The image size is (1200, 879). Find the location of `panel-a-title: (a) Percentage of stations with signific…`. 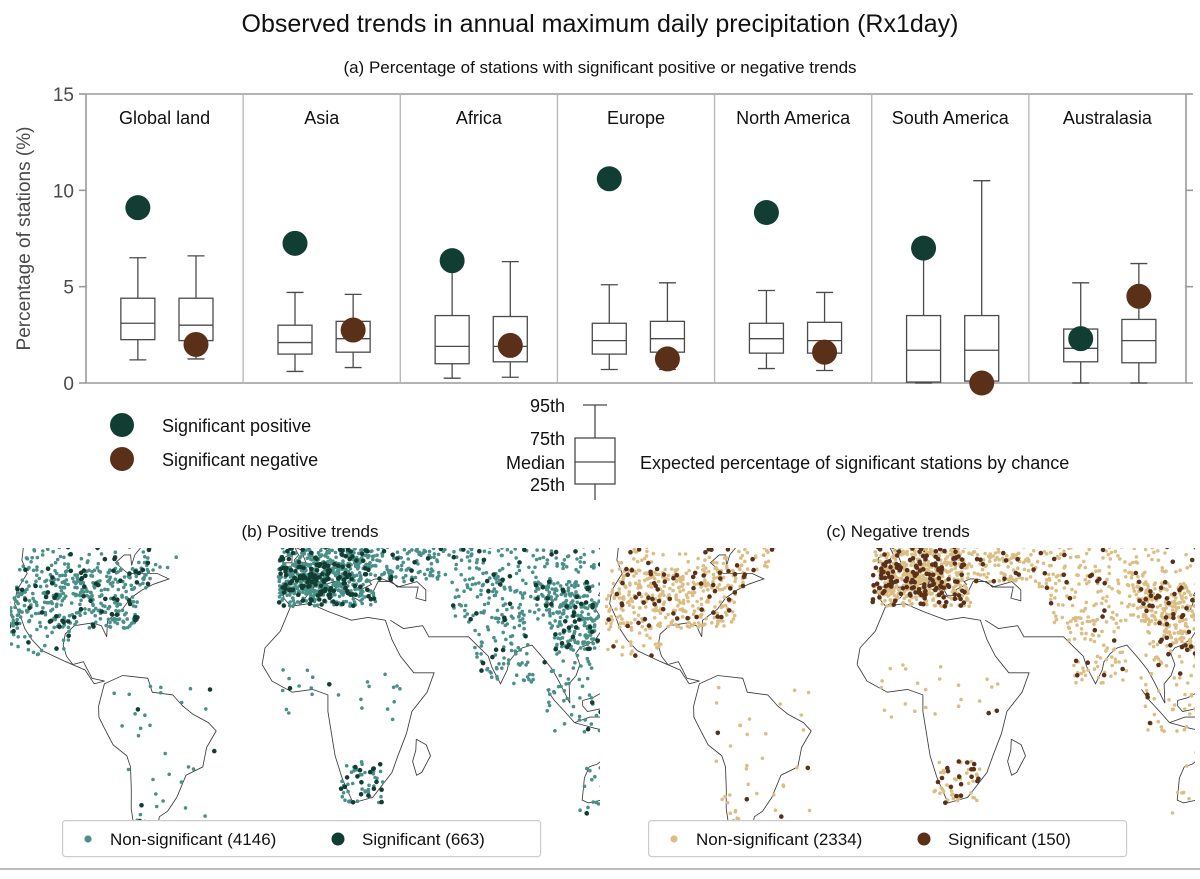

panel-a-title: (a) Percentage of stations with signific… is located at coordinates (600, 67).